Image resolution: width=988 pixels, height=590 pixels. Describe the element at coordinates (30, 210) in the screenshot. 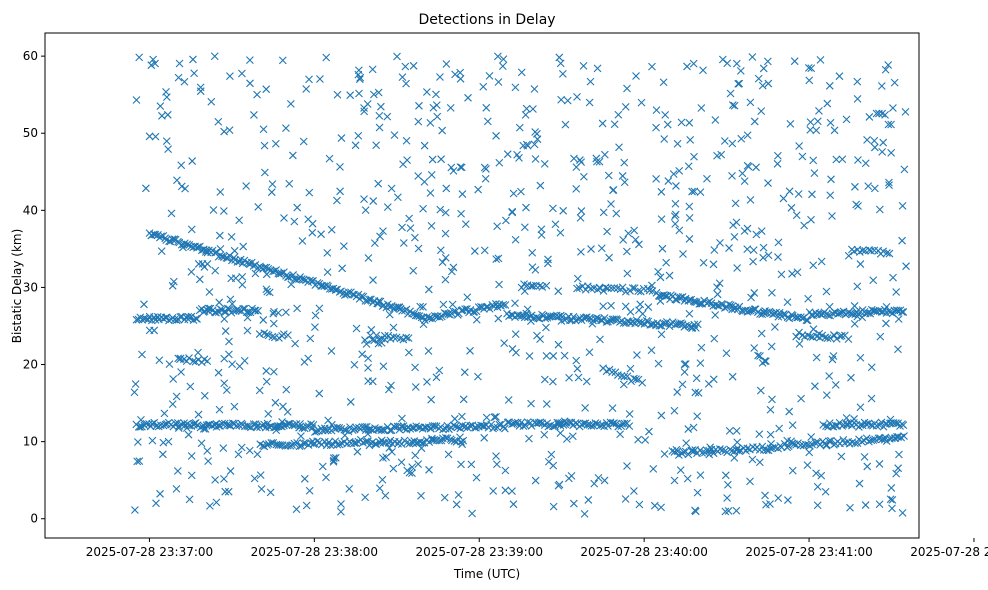

I see `y-tick-label: 40` at that location.